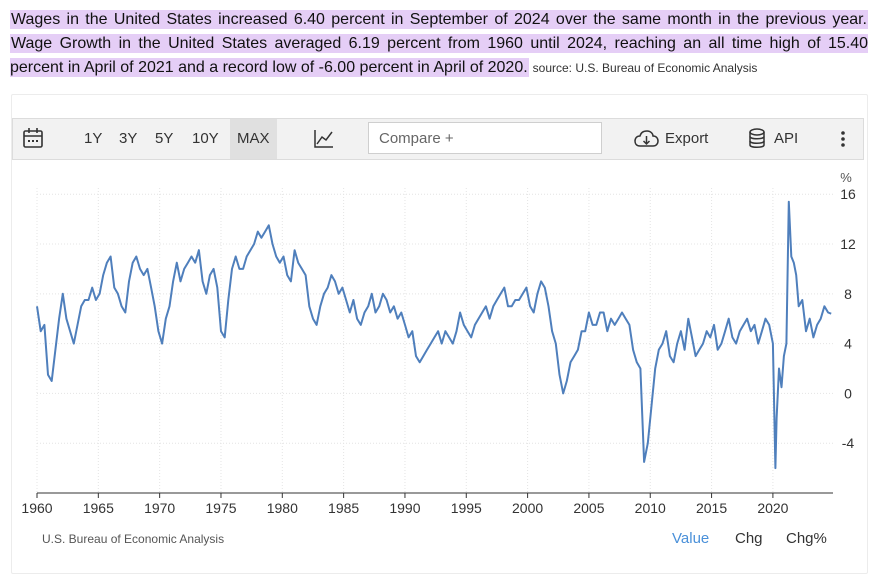 This screenshot has height=582, width=887. What do you see at coordinates (757, 138) in the screenshot?
I see `database-icon` at bounding box center [757, 138].